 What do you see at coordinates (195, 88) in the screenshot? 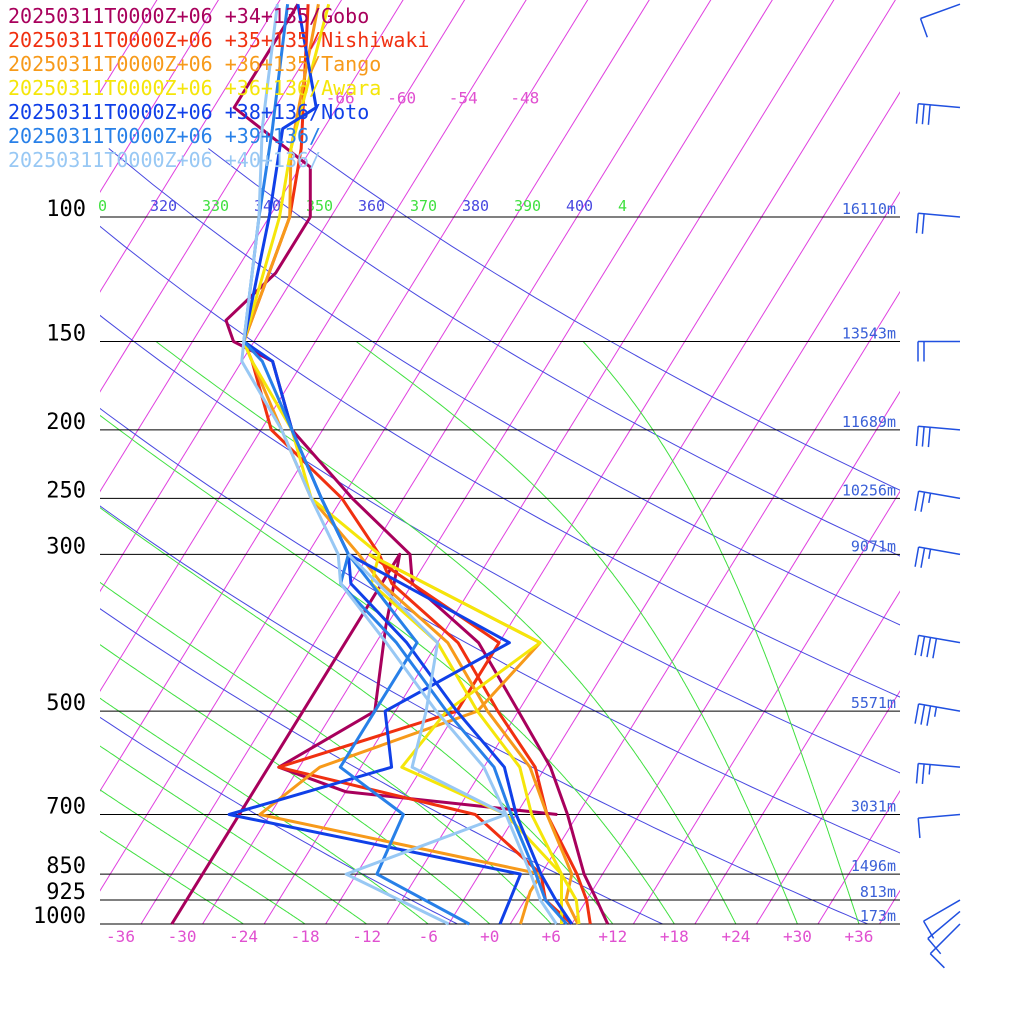
I see `legend-entry: 20250311T0000Z+06 +36+136/Awara` at bounding box center [195, 88].